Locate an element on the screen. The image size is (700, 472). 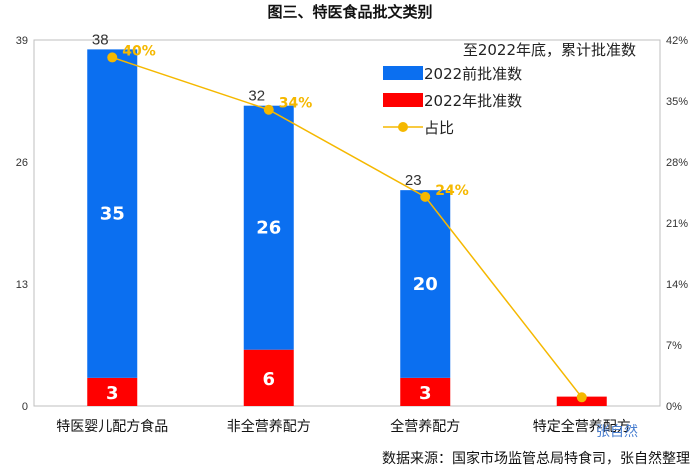
watermark: 张自然 is located at coordinates (617, 431).